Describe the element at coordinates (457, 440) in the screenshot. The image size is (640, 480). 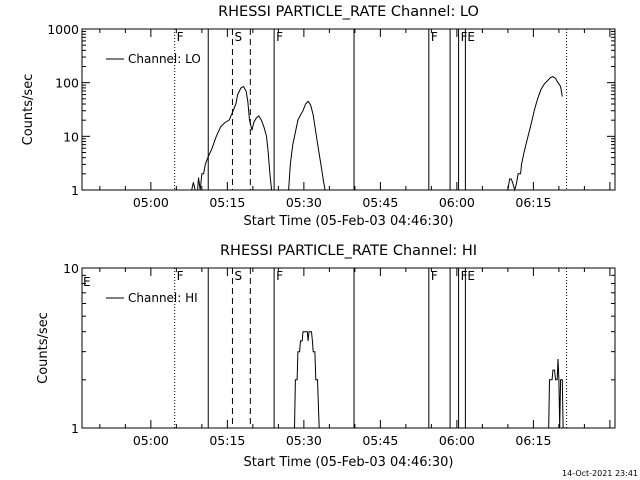
I see `x-tick-label-1: 06:00` at that location.